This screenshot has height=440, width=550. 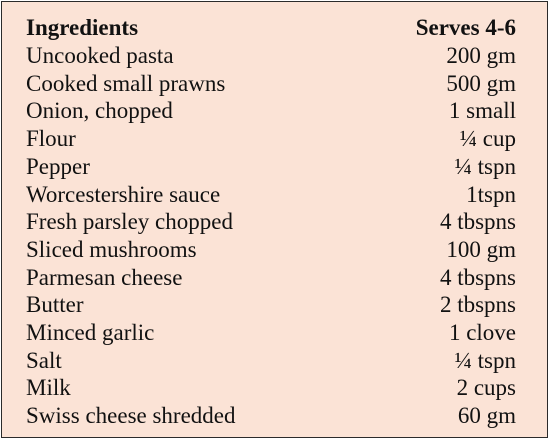 I want to click on table-header-row: Ingredients Serves 4-6, so click(x=271, y=27).